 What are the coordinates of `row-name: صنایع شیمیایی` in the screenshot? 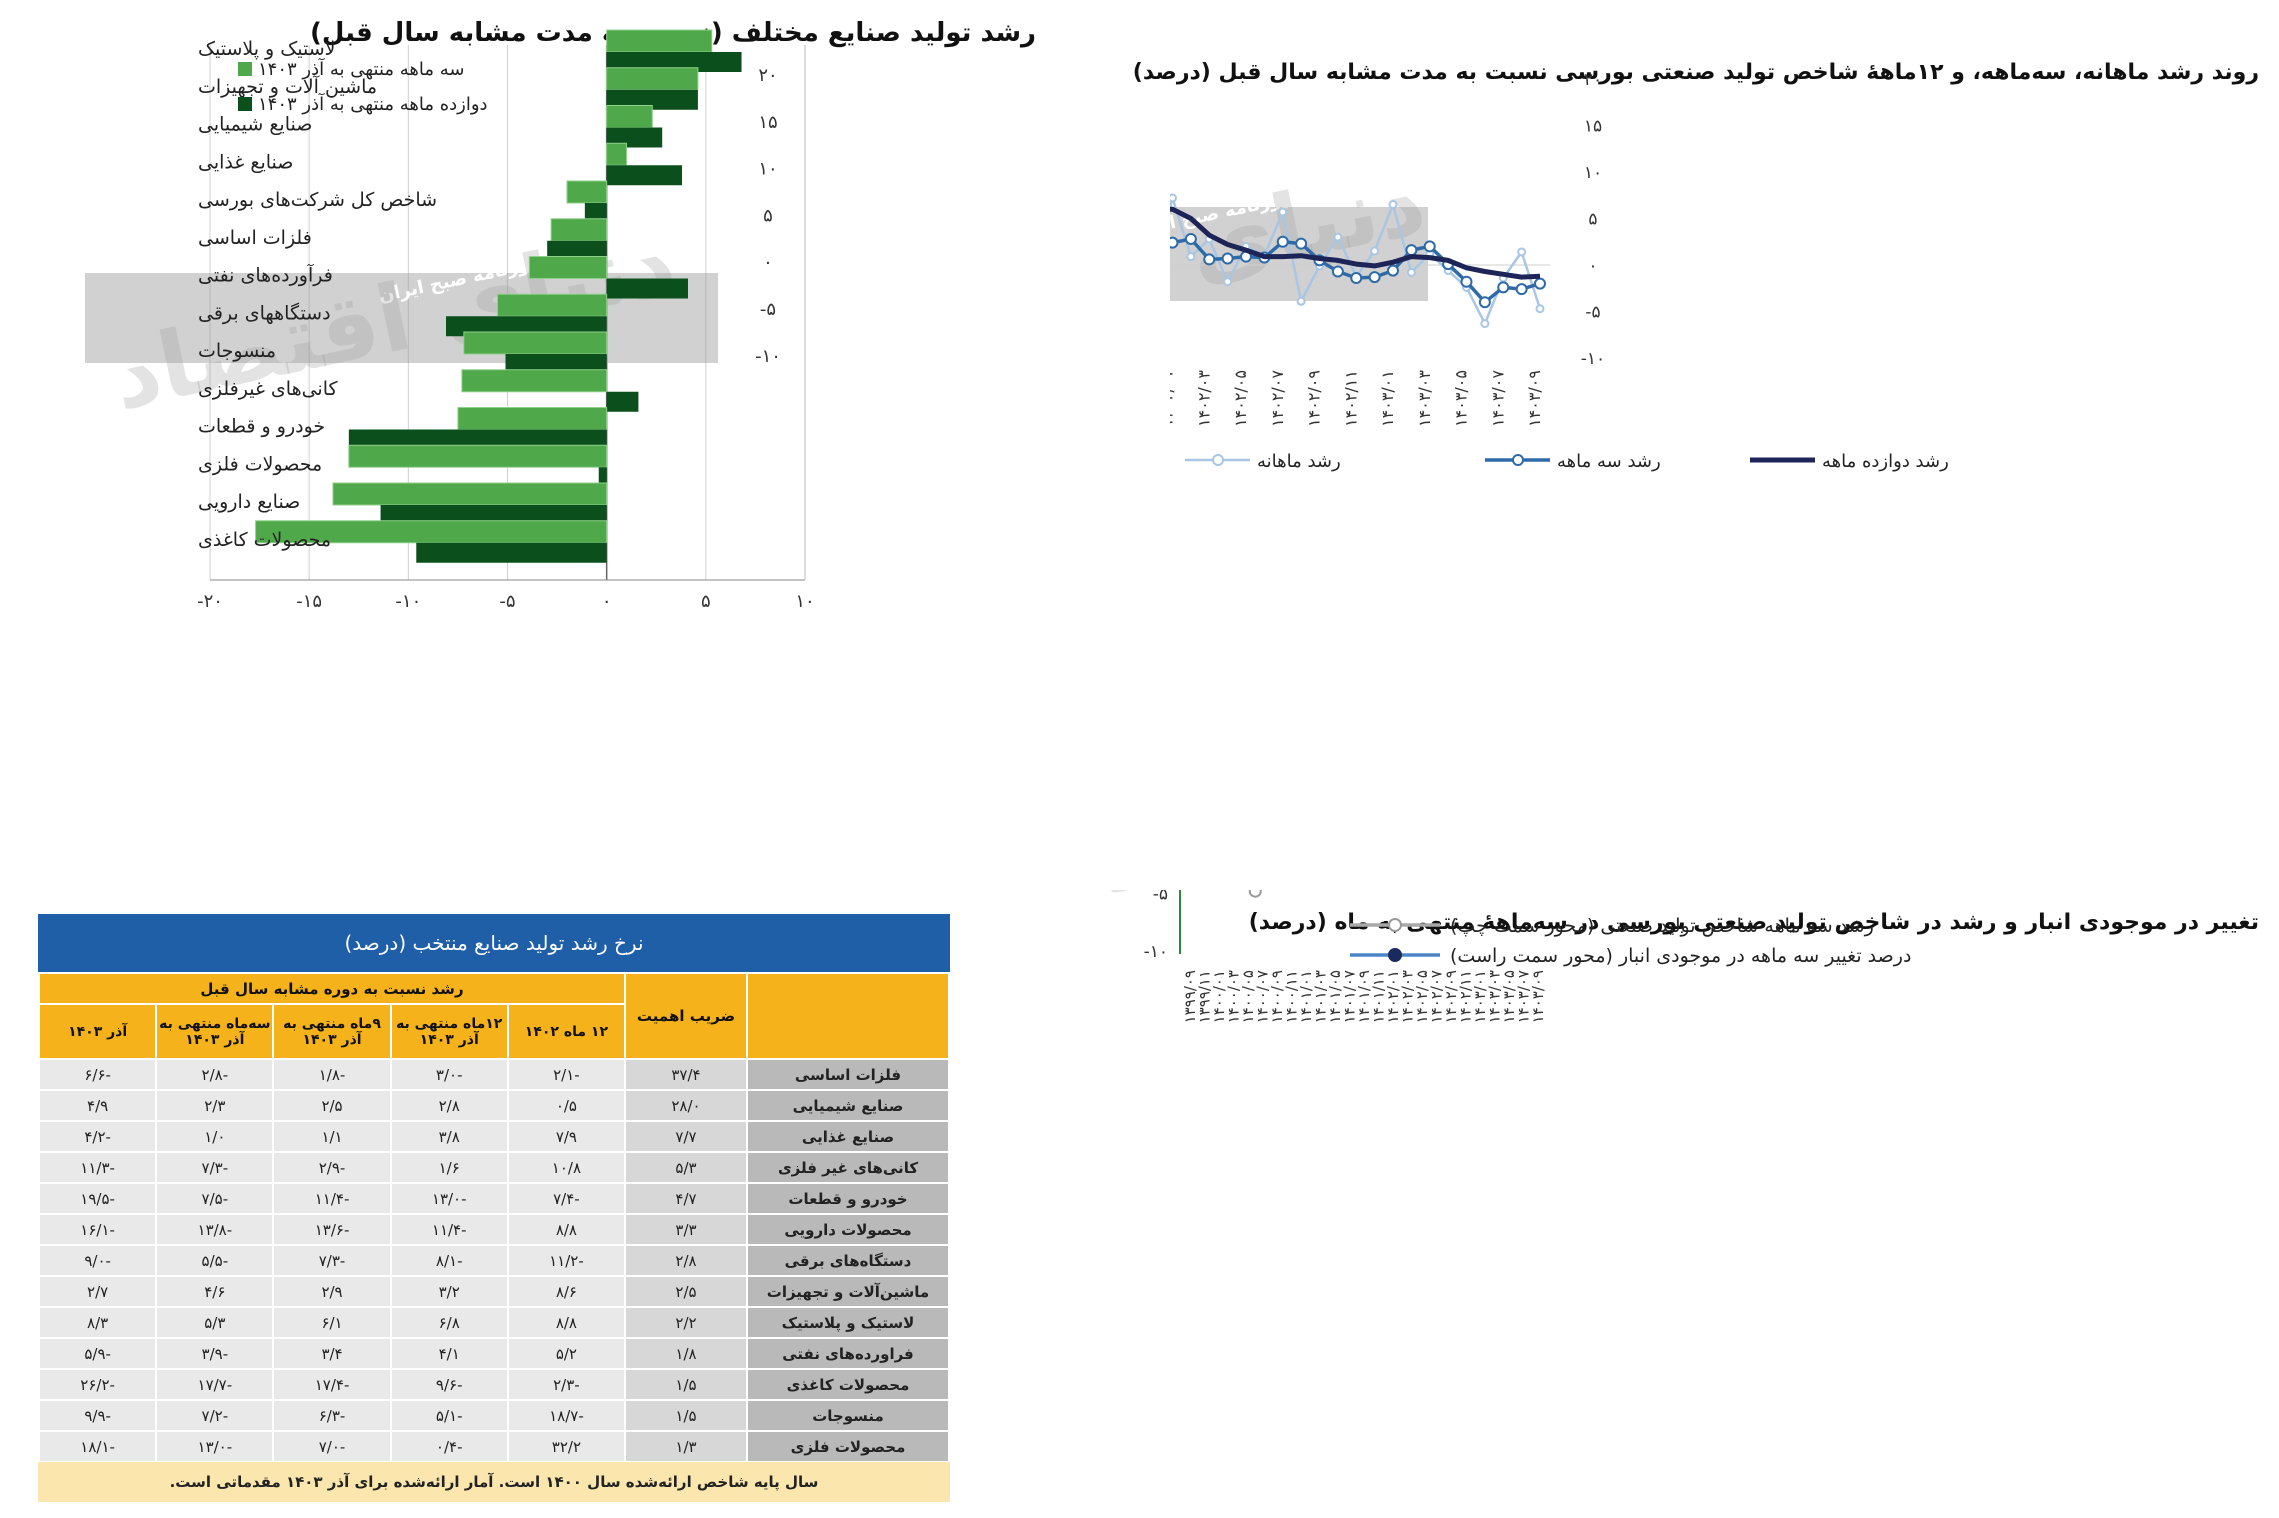 It's located at (848, 1105).